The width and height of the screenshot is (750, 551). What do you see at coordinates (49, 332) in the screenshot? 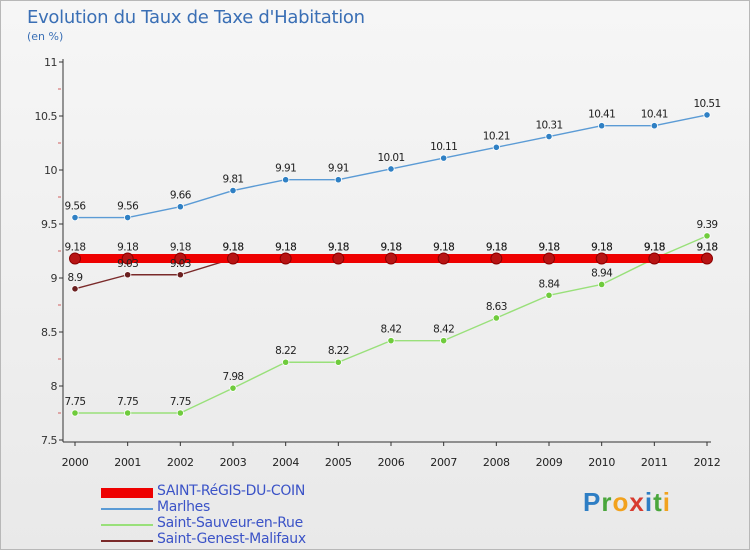
I see `y-tick-label: 8.5` at bounding box center [49, 332].